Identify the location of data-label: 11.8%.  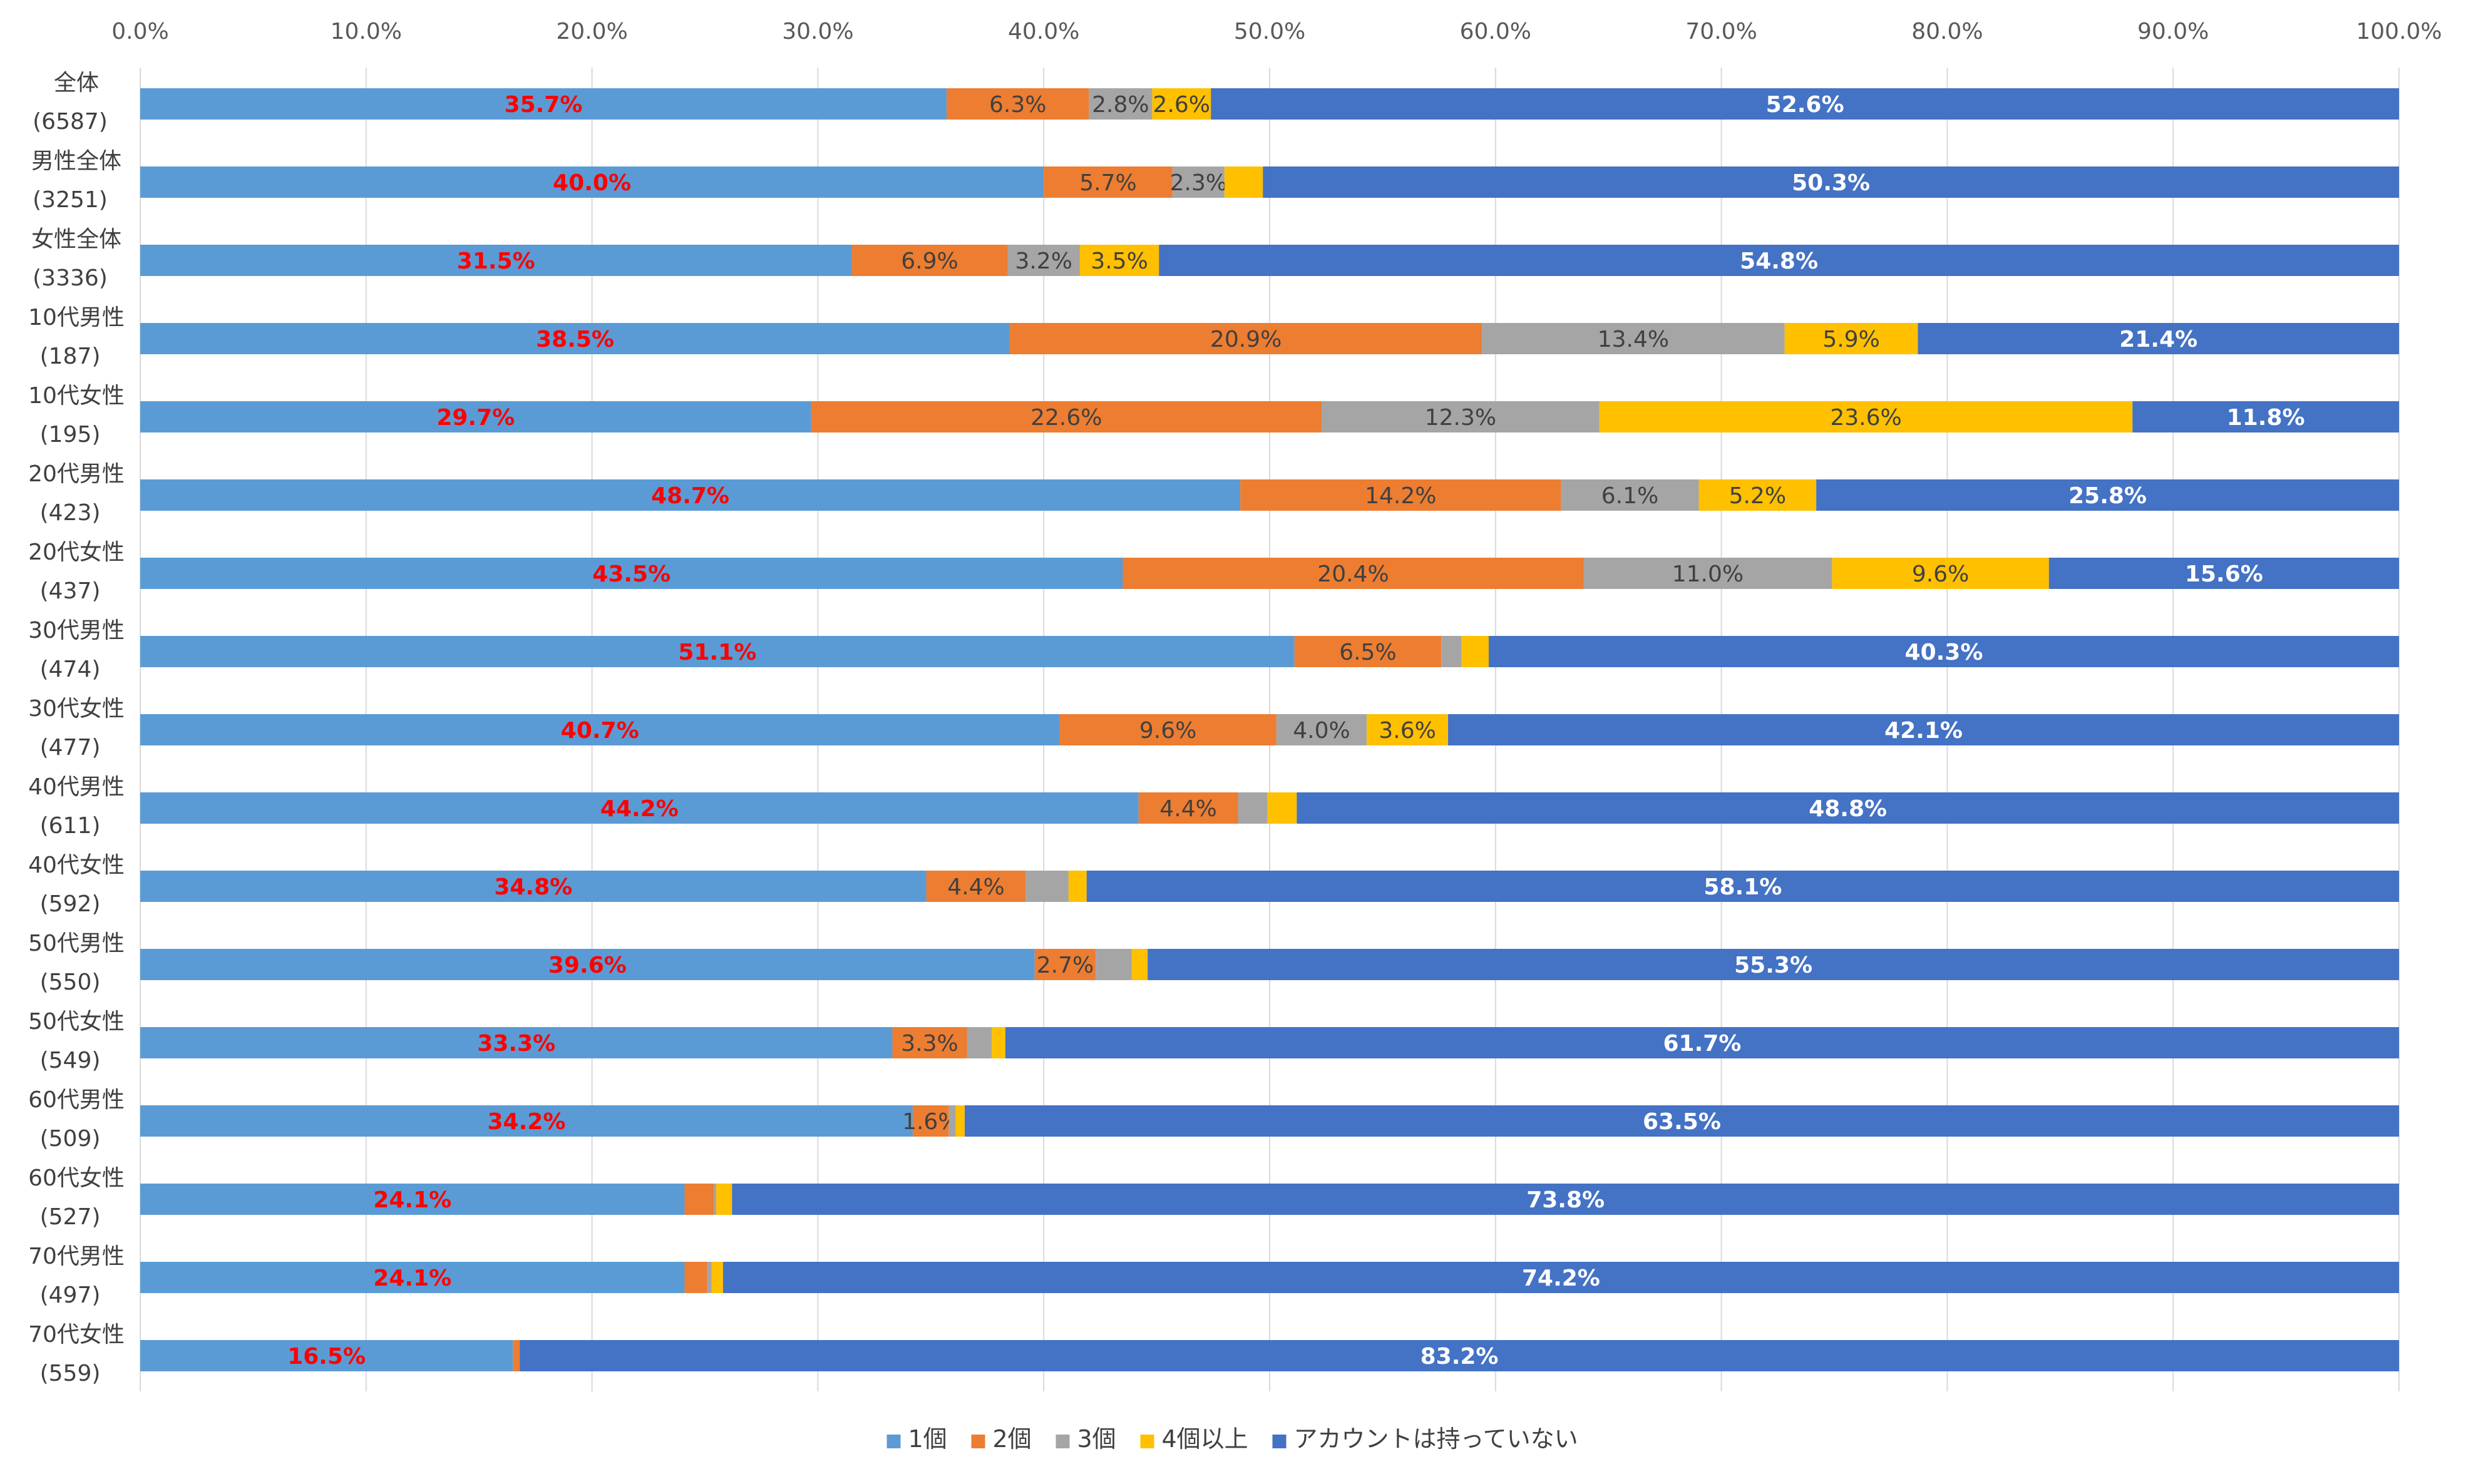
(2266, 418).